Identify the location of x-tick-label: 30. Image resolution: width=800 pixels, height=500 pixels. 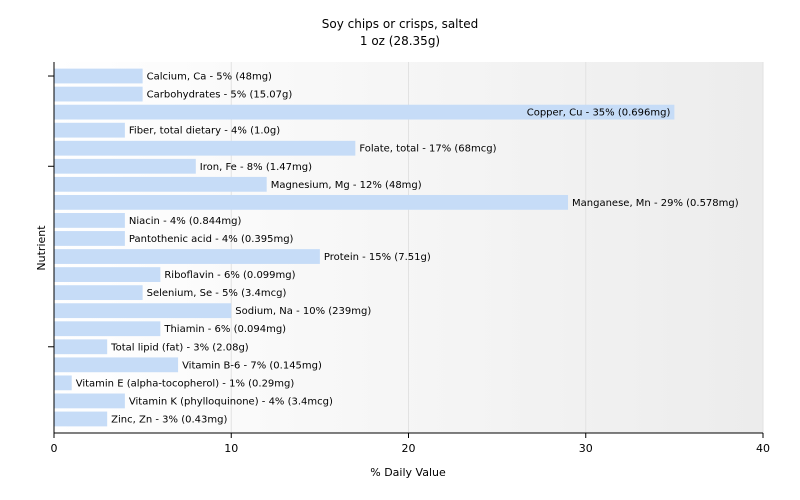
(586, 448).